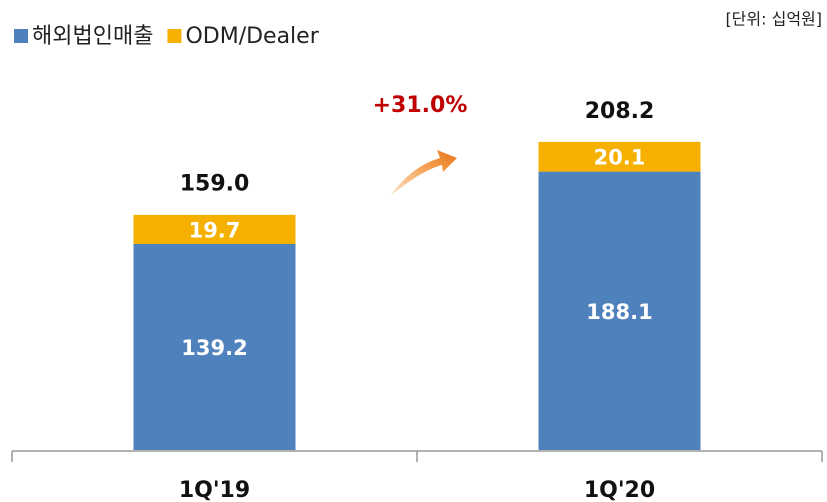  I want to click on value-label: 188.1, so click(619, 312).